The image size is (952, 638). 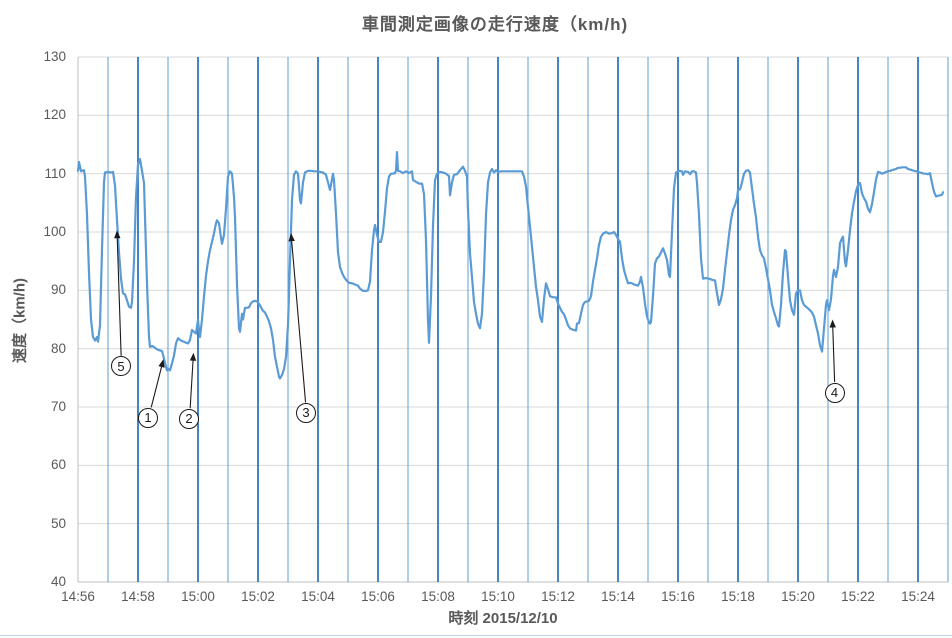 What do you see at coordinates (438, 596) in the screenshot?
I see `x-tick-label: 15:08` at bounding box center [438, 596].